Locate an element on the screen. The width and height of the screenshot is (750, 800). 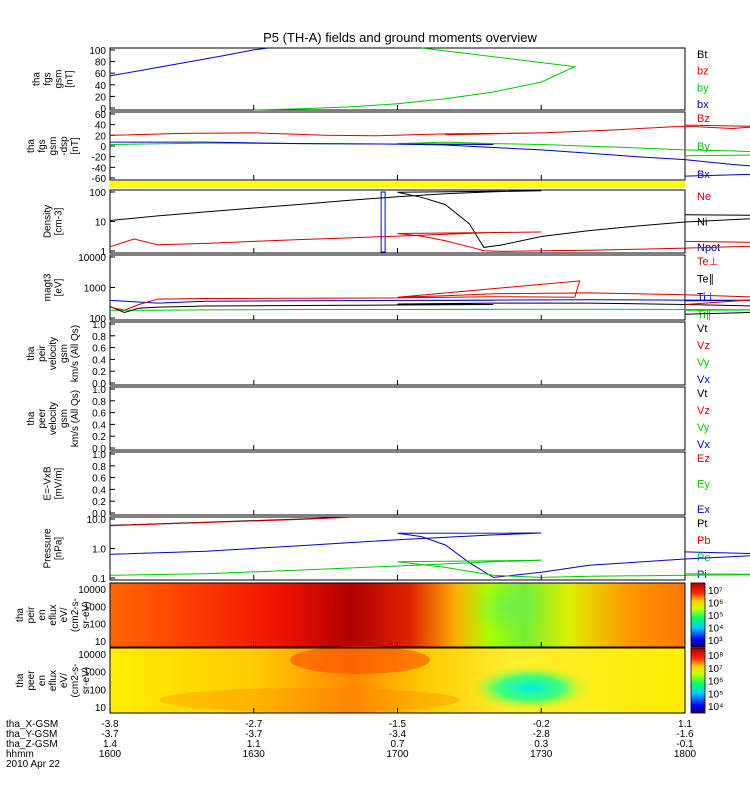
series-line-Te∥ is located at coordinates (429, 308).